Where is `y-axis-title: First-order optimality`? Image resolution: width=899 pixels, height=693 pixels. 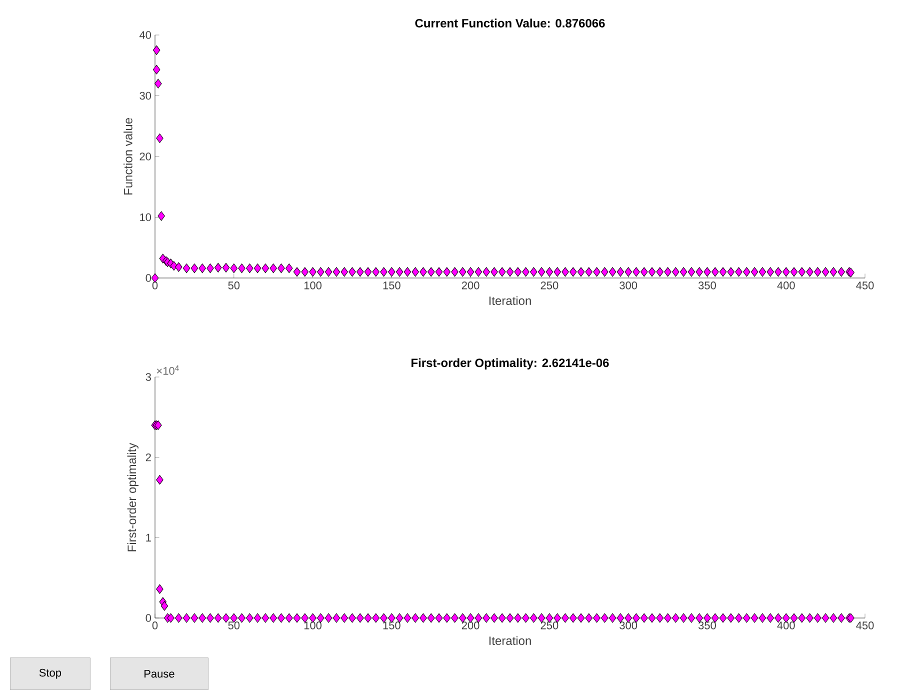
y-axis-title: First-order optimality is located at coordinates (132, 497).